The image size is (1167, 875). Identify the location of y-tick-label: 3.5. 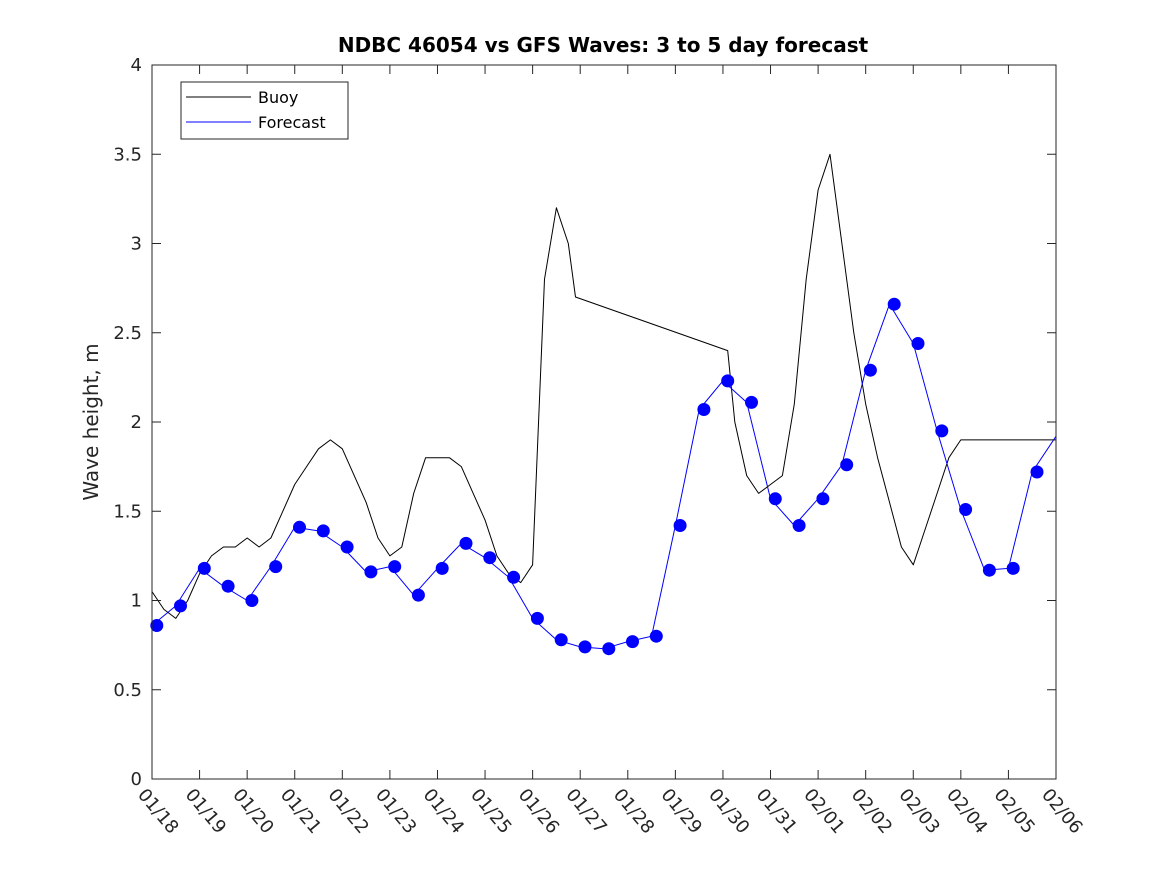
(127, 154).